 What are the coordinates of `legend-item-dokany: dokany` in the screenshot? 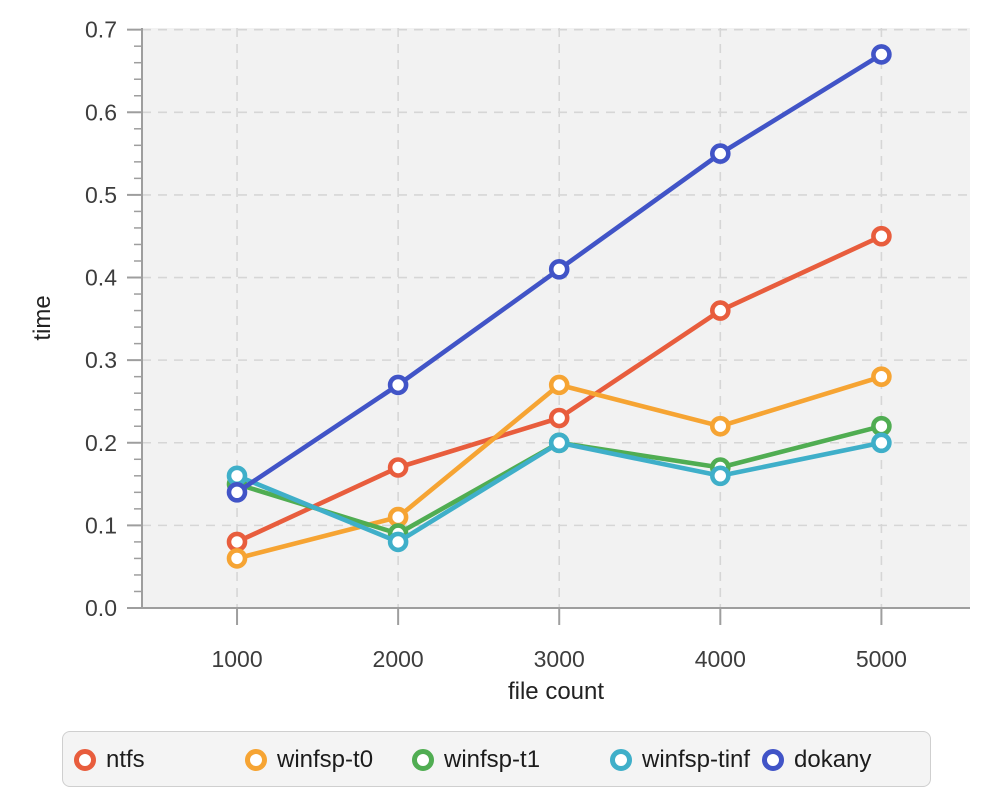 It's located at (816, 760).